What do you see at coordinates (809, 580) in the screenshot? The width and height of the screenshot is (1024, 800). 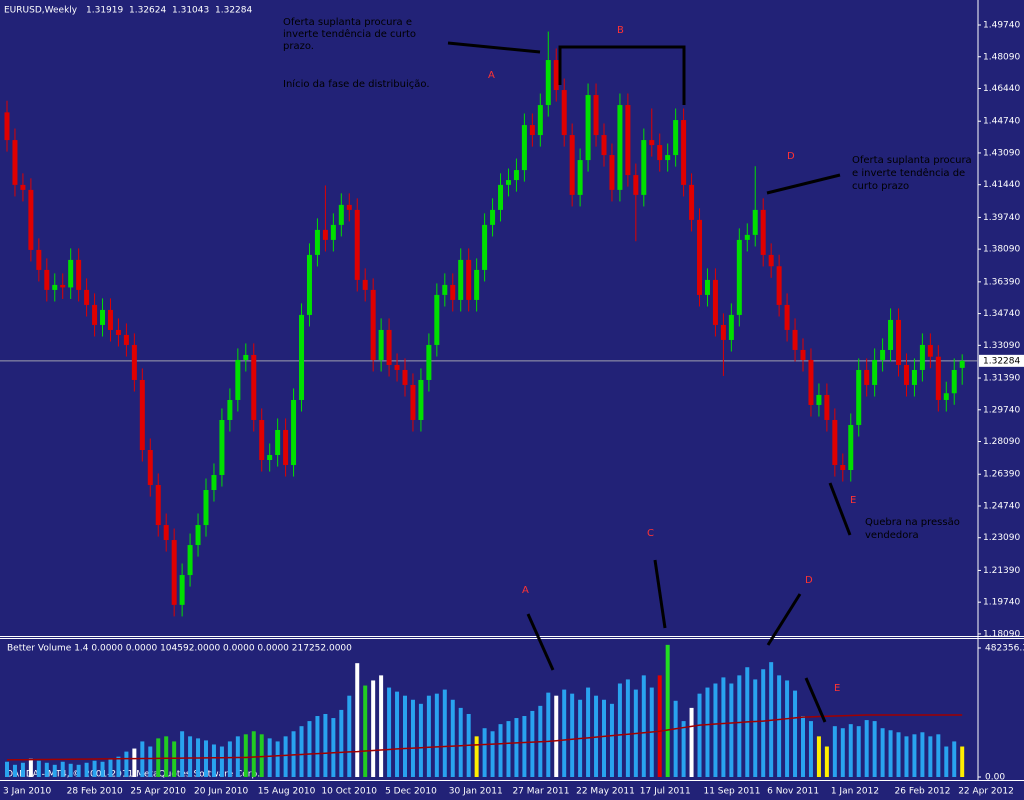 I see `annotation-letter: D` at bounding box center [809, 580].